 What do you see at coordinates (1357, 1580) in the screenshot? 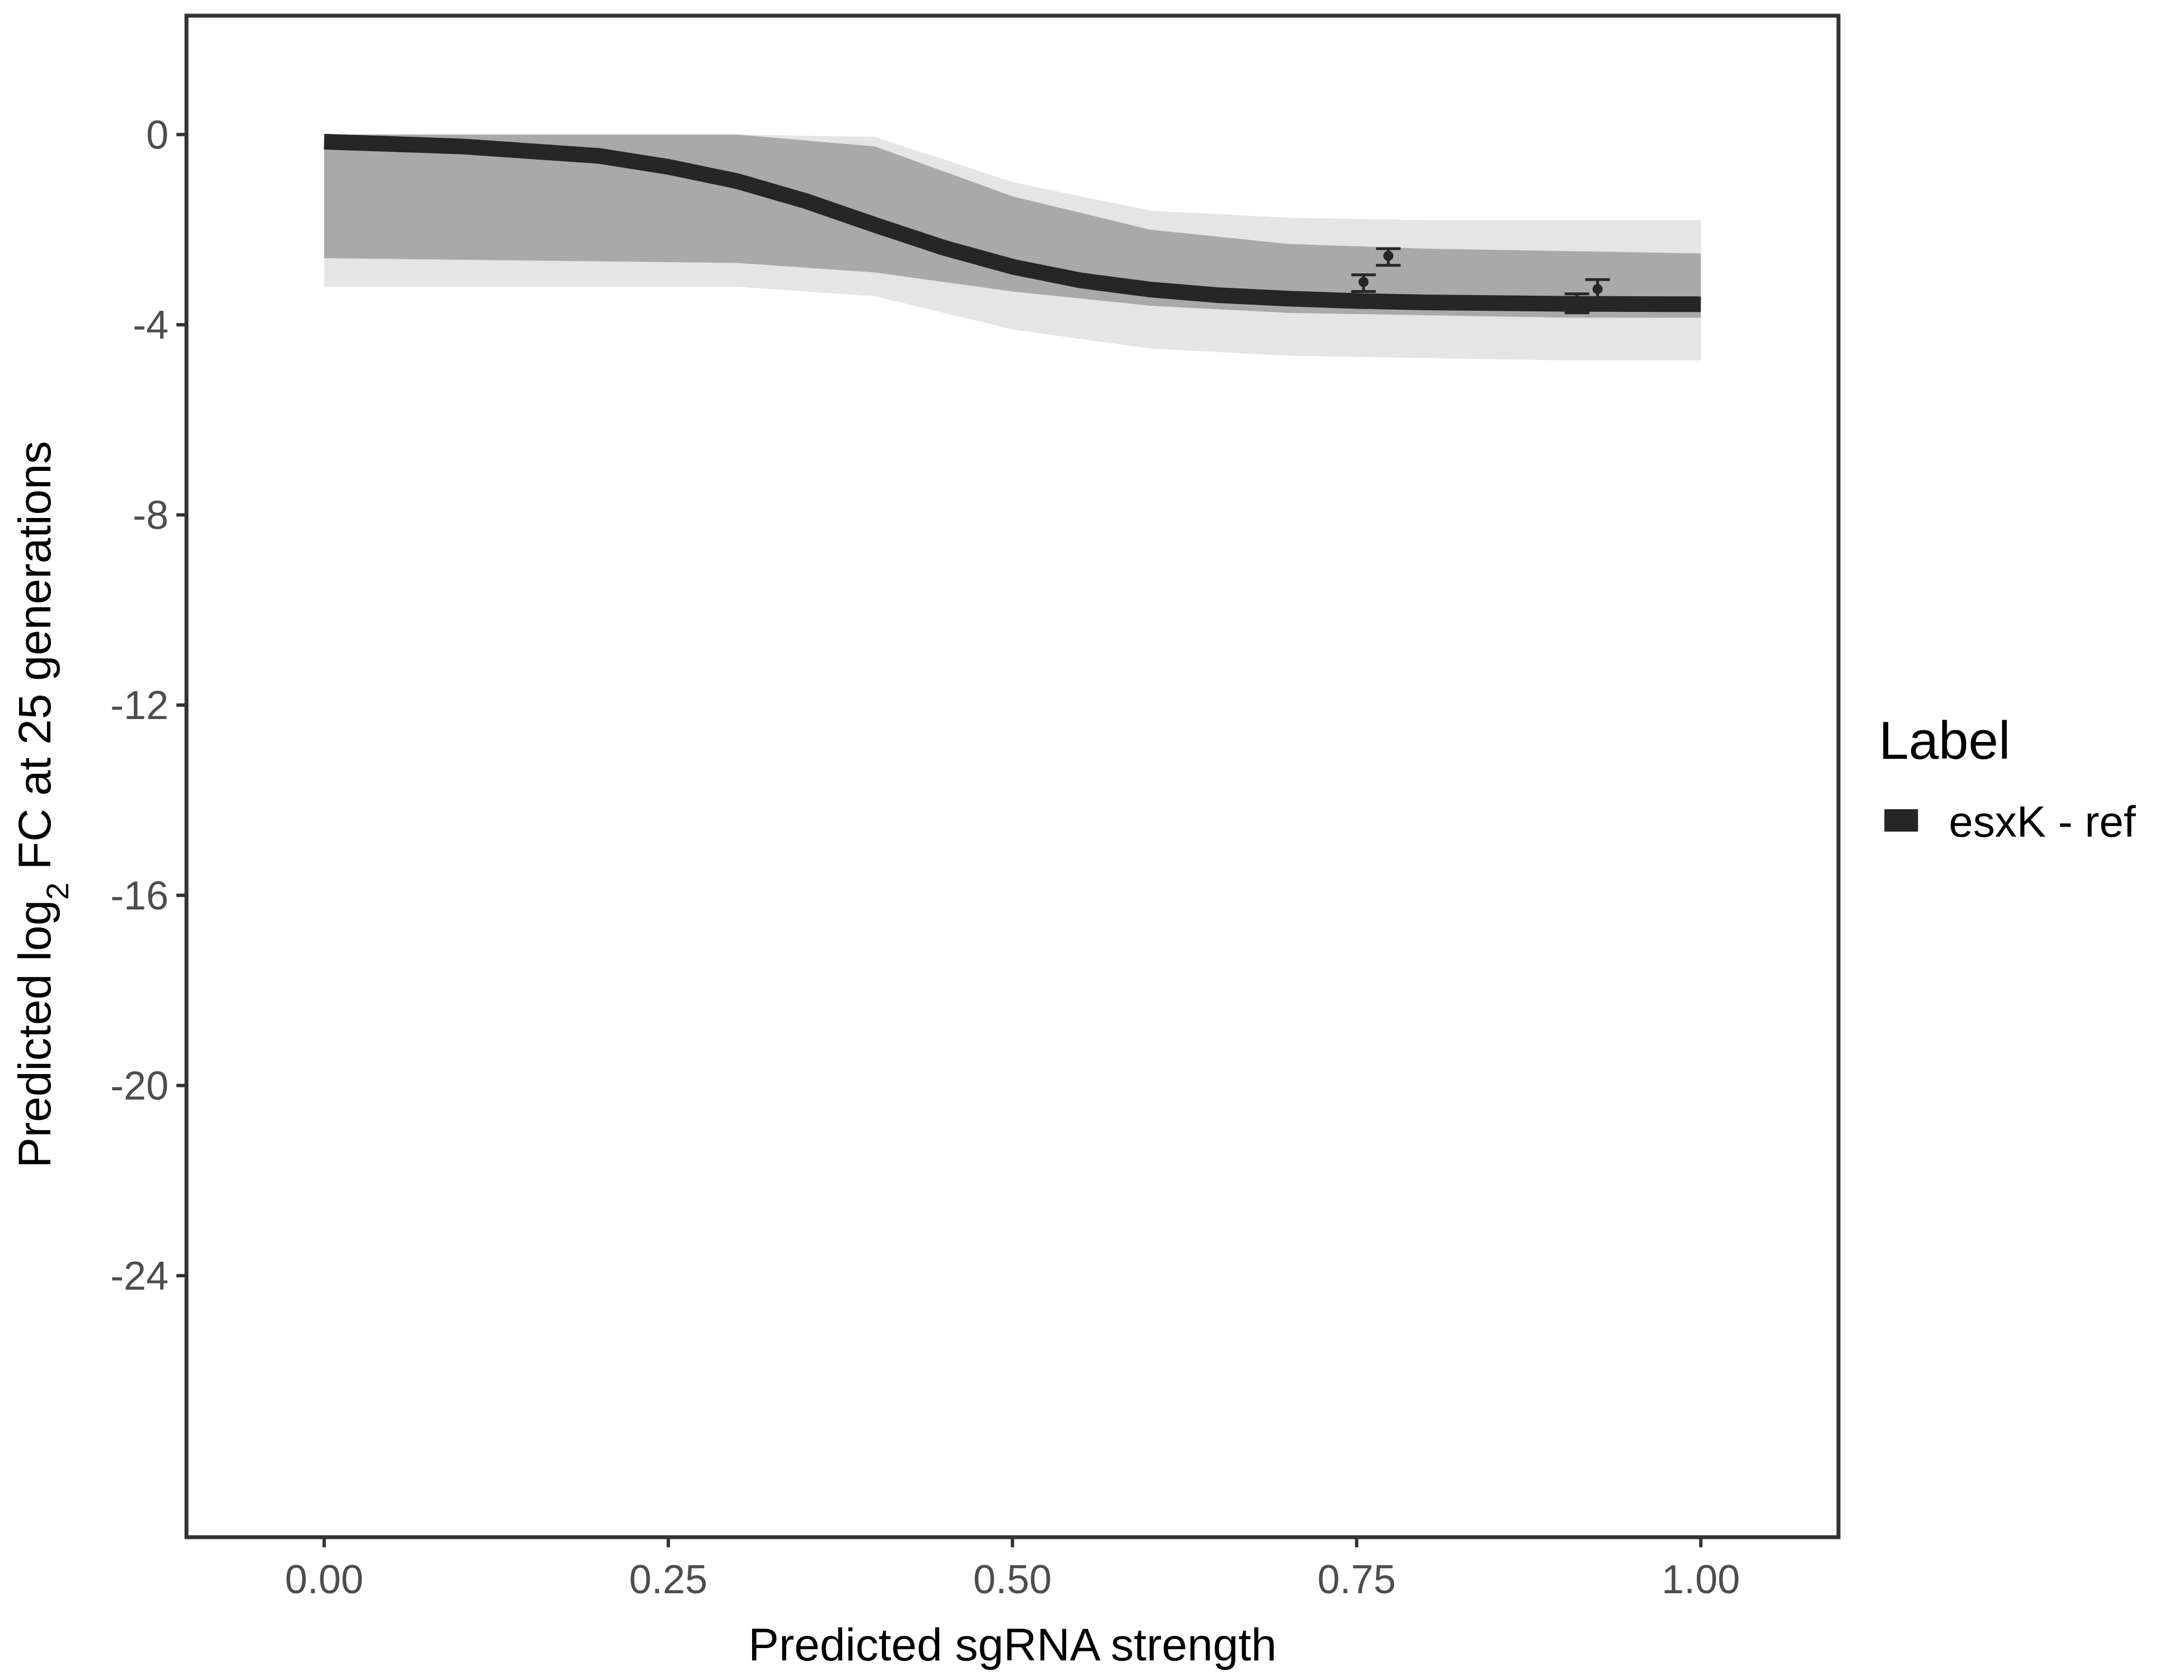
I see `x-tick-label-3: 0.75` at bounding box center [1357, 1580].